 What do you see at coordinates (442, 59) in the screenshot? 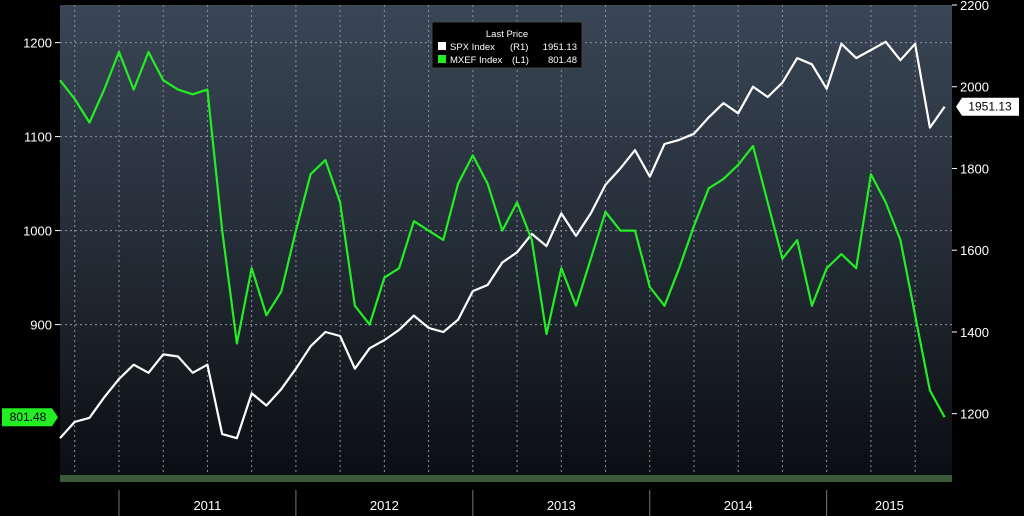
I see `legend-swatch-mxef` at bounding box center [442, 59].